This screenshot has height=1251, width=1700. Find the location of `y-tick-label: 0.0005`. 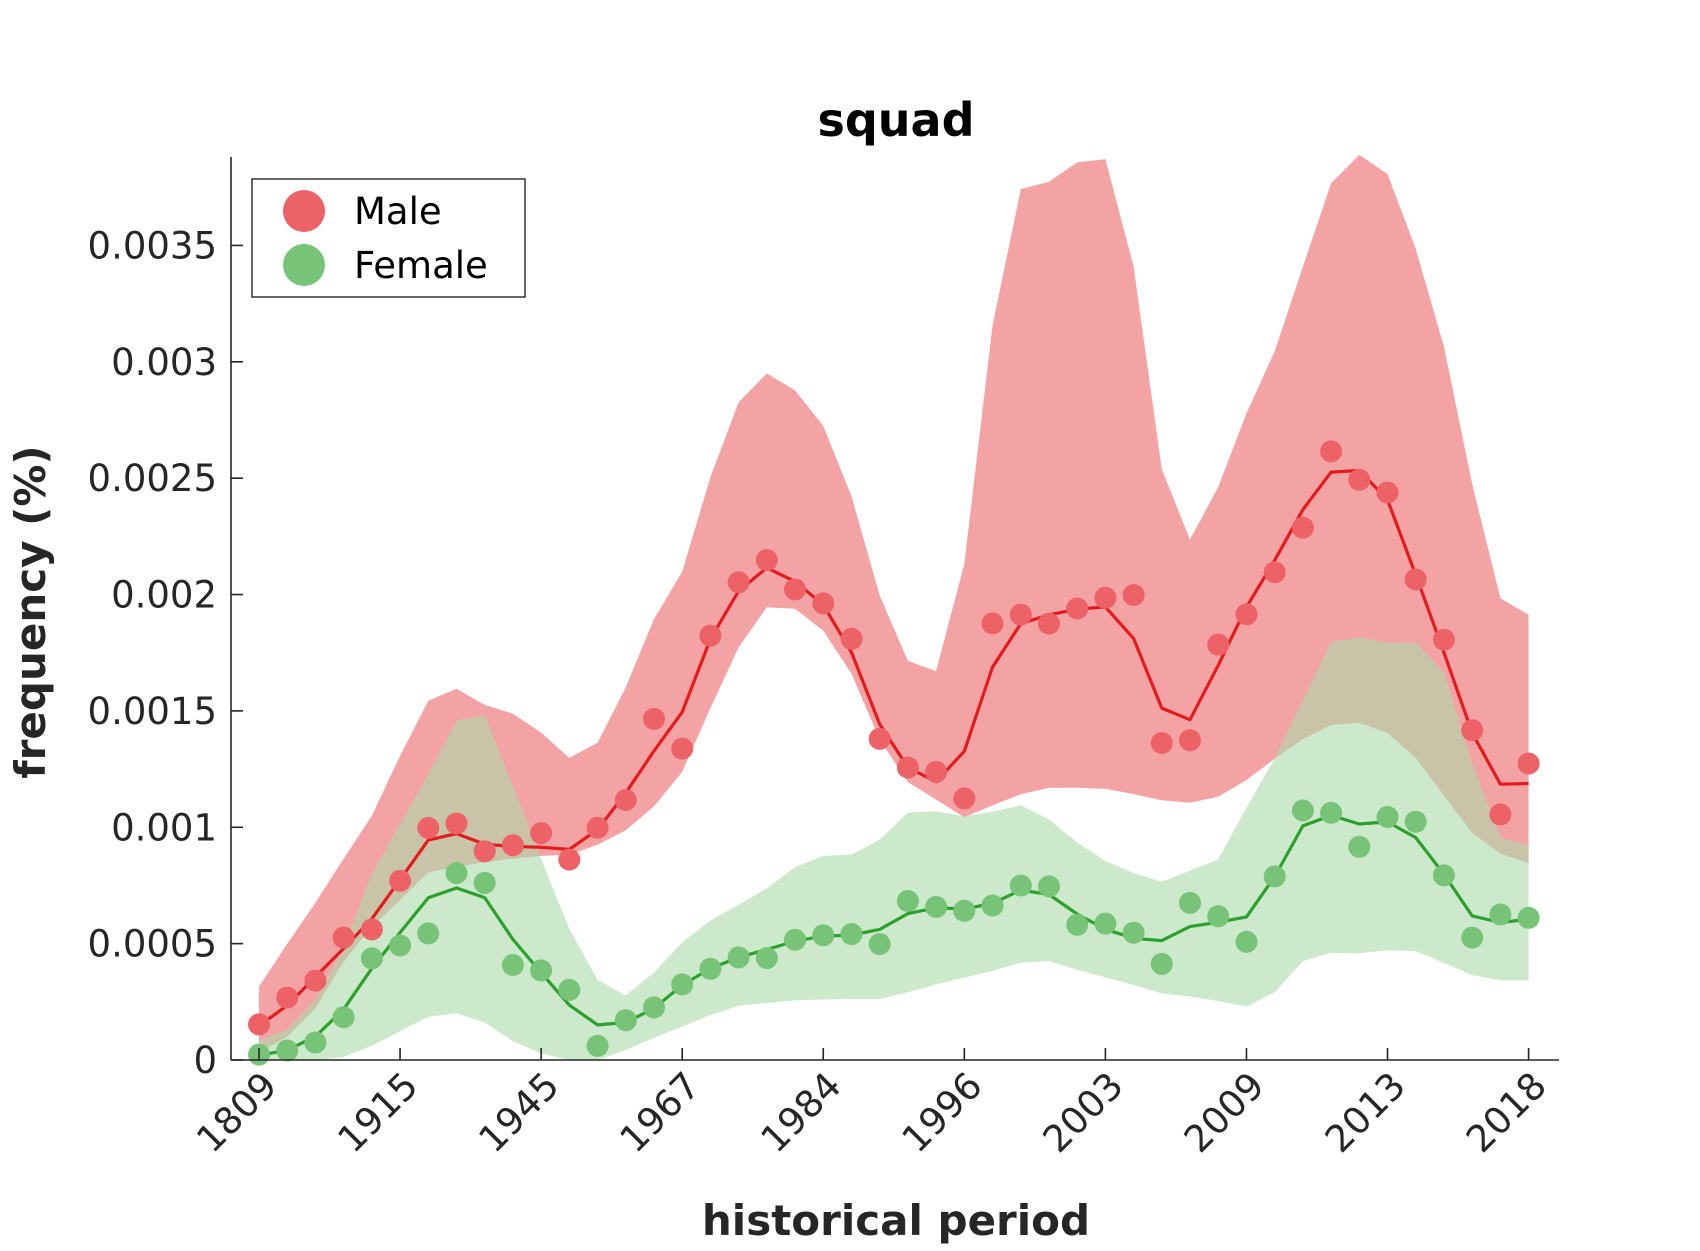

y-tick-label: 0.0005 is located at coordinates (152, 944).